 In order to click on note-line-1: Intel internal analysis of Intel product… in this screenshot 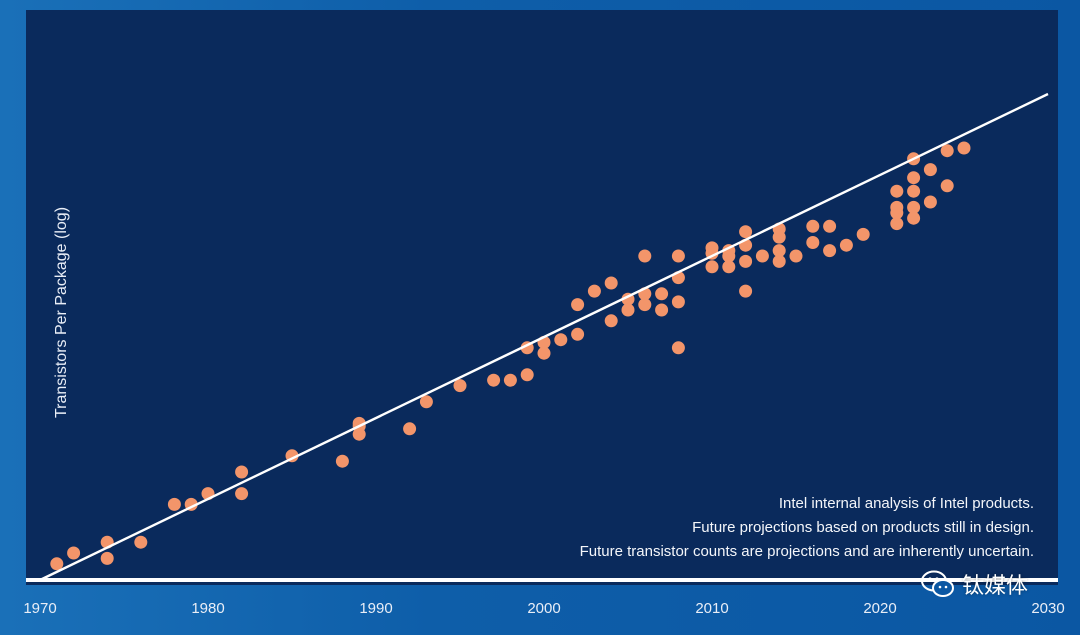, I will do `click(906, 503)`.